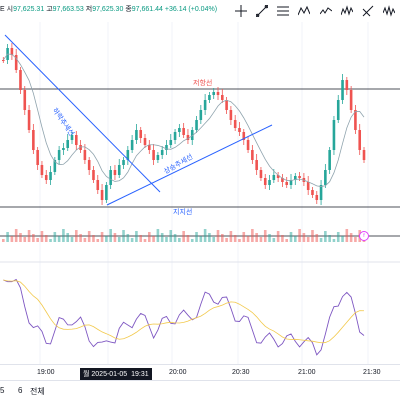 Image resolution: width=400 pixels, height=401 pixels. What do you see at coordinates (307, 372) in the screenshot?
I see `time-tick: 21:00` at bounding box center [307, 372].